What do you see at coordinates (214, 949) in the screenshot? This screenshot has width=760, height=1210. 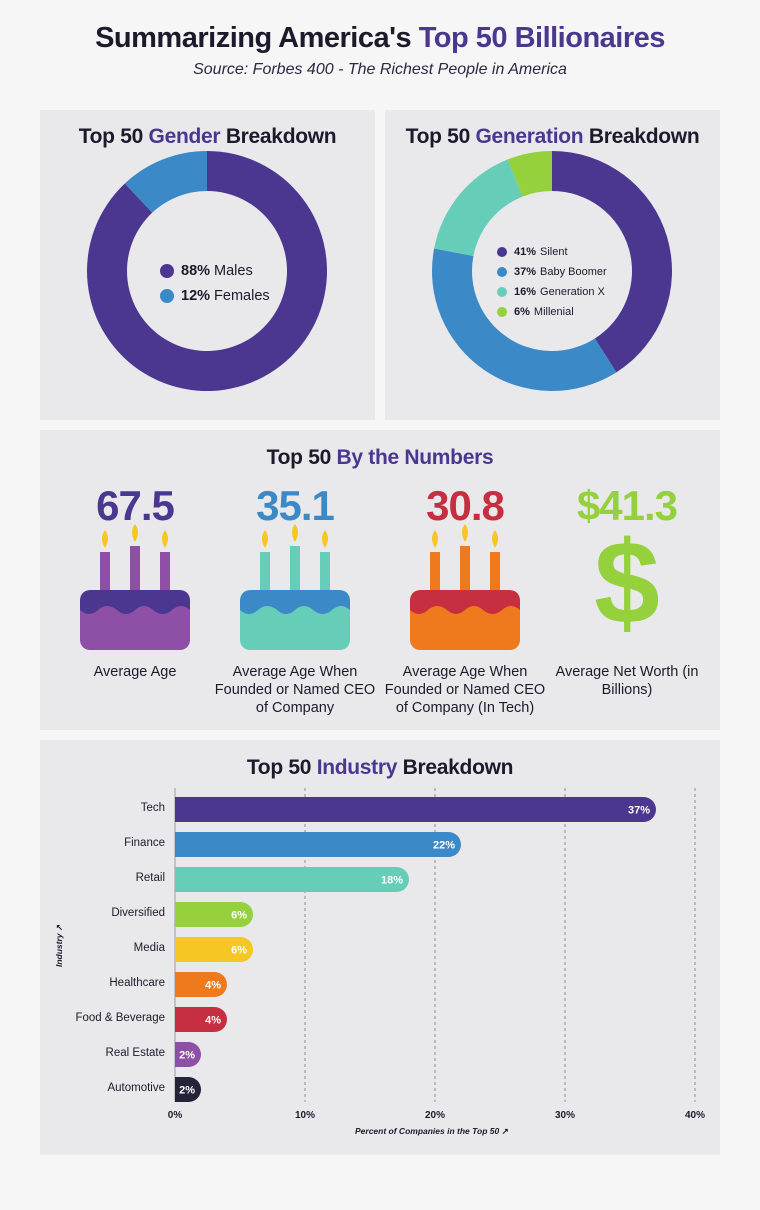 I see `bar-media` at bounding box center [214, 949].